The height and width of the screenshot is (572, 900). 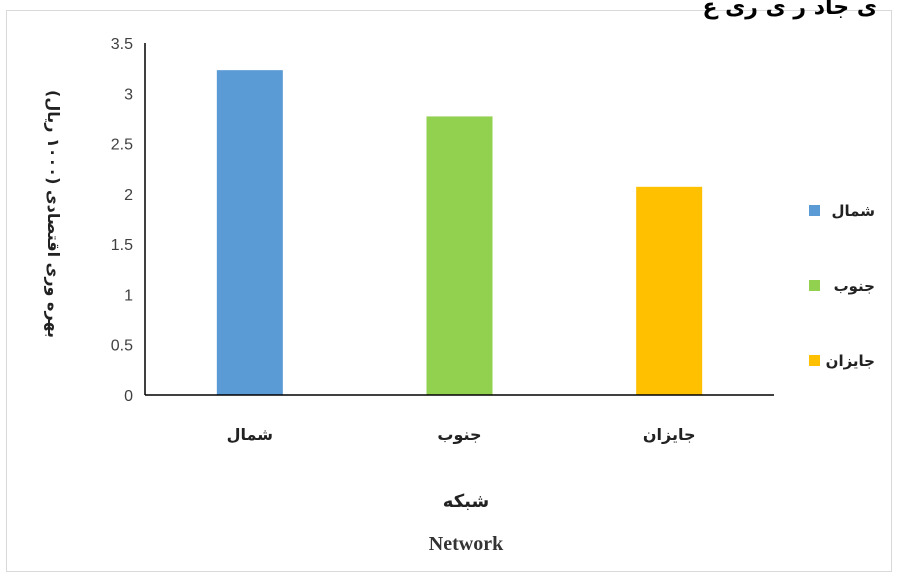 I want to click on x-tick-label: شمال, so click(x=250, y=434).